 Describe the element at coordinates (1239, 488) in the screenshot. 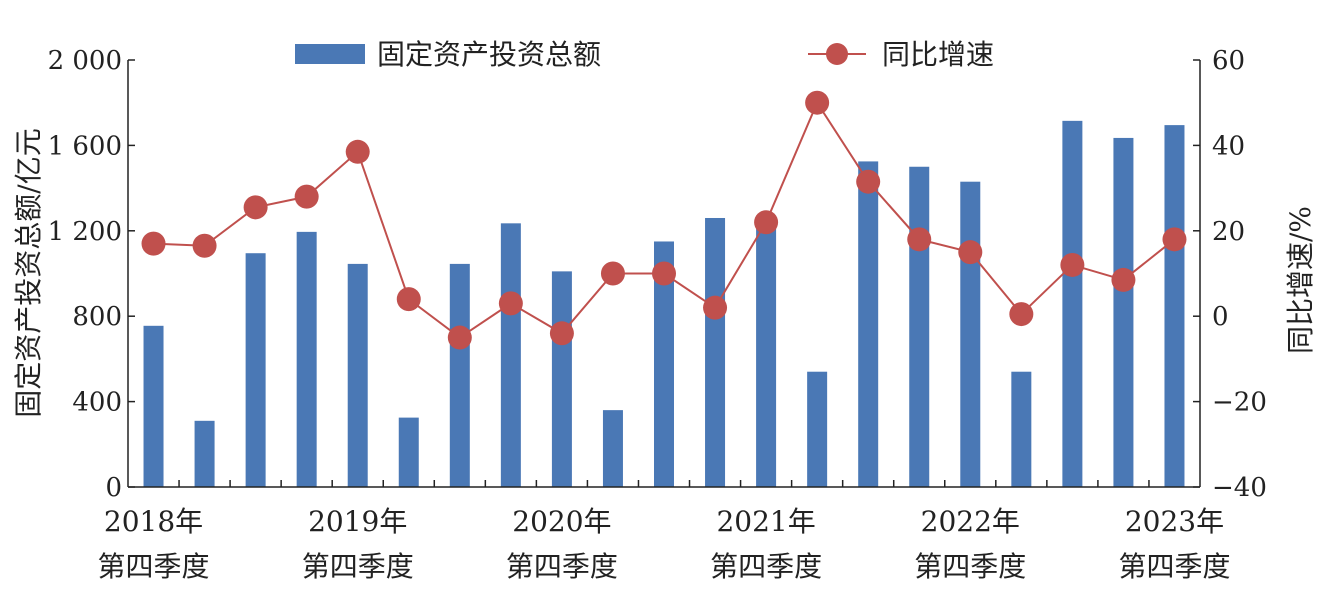

I see `right-tick-label: −40` at that location.